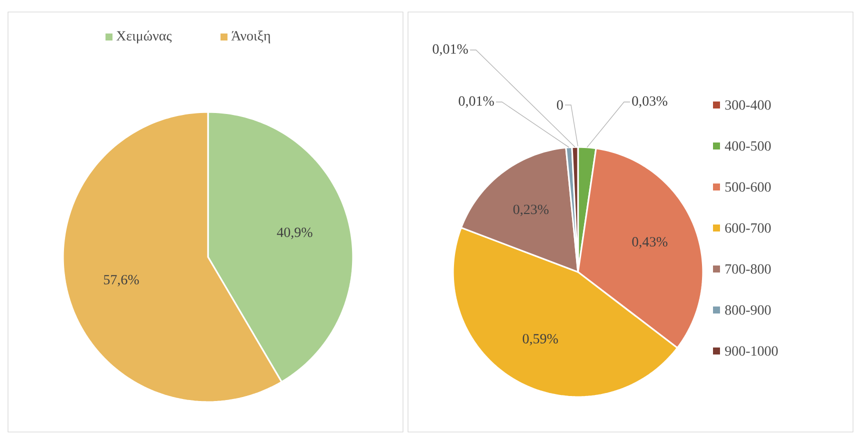  Describe the element at coordinates (650, 243) in the screenshot. I see `data-label: 0,43%` at that location.